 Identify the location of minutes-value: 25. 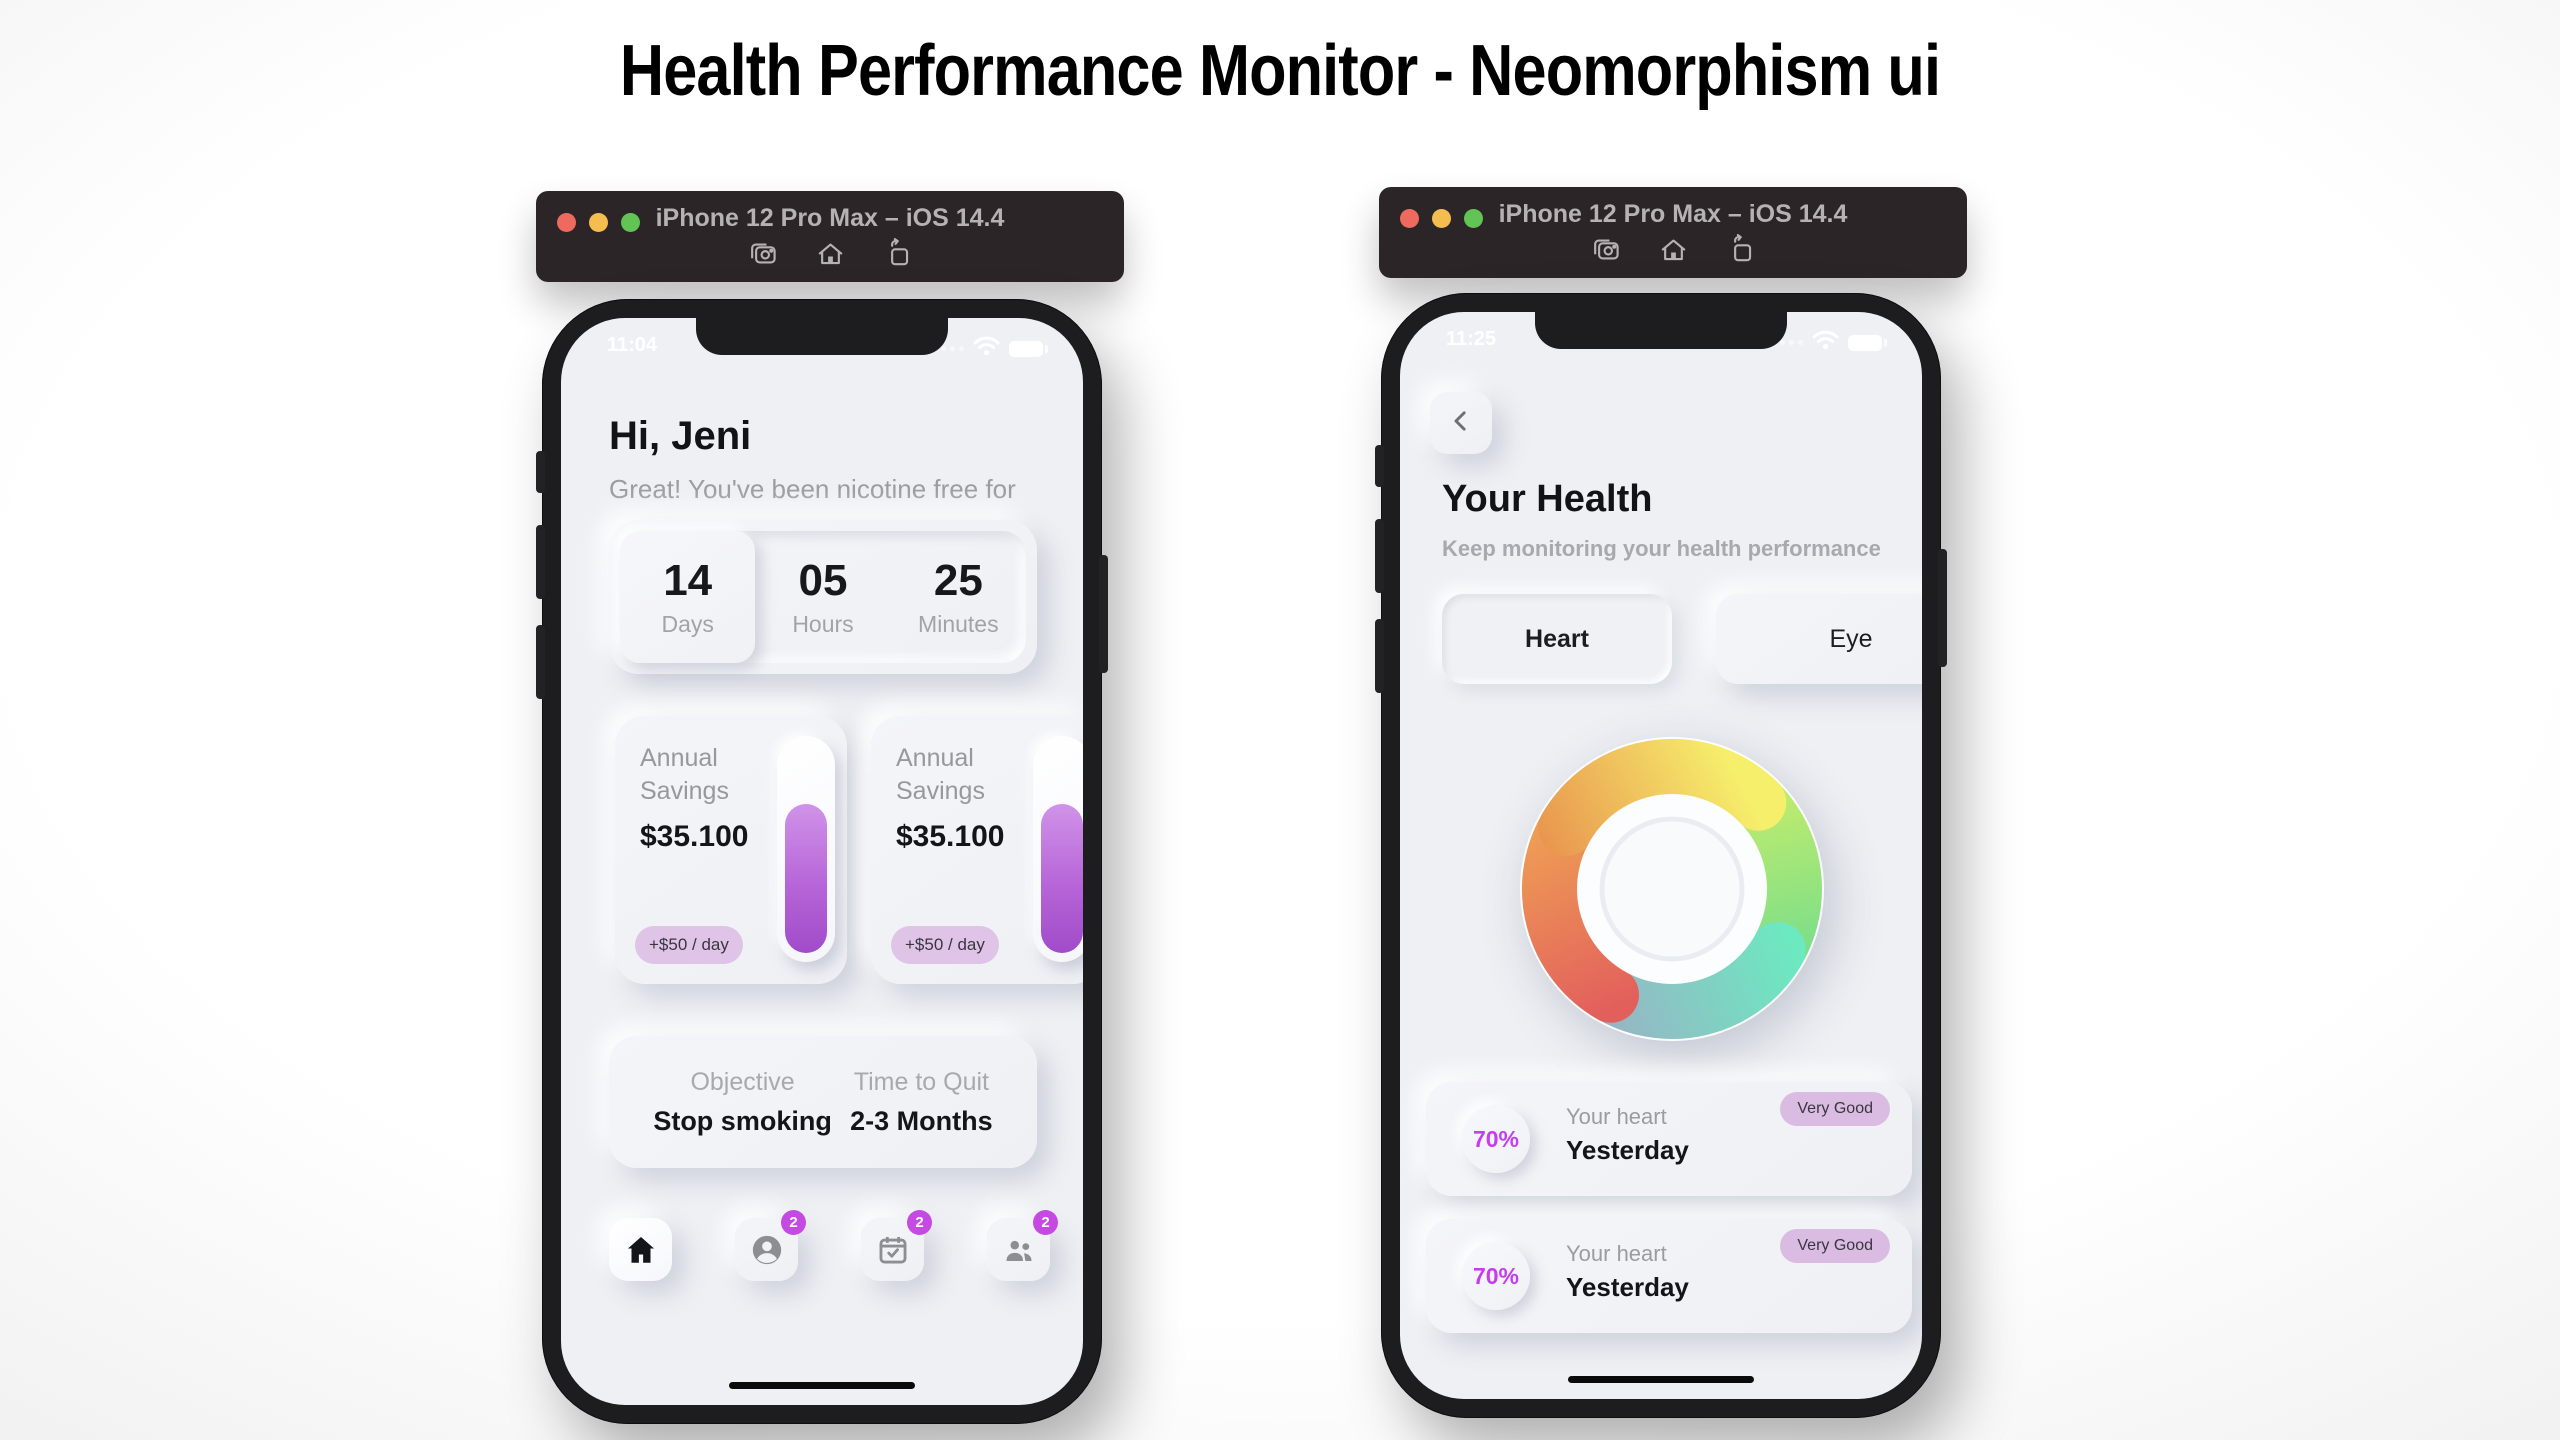
(958, 580).